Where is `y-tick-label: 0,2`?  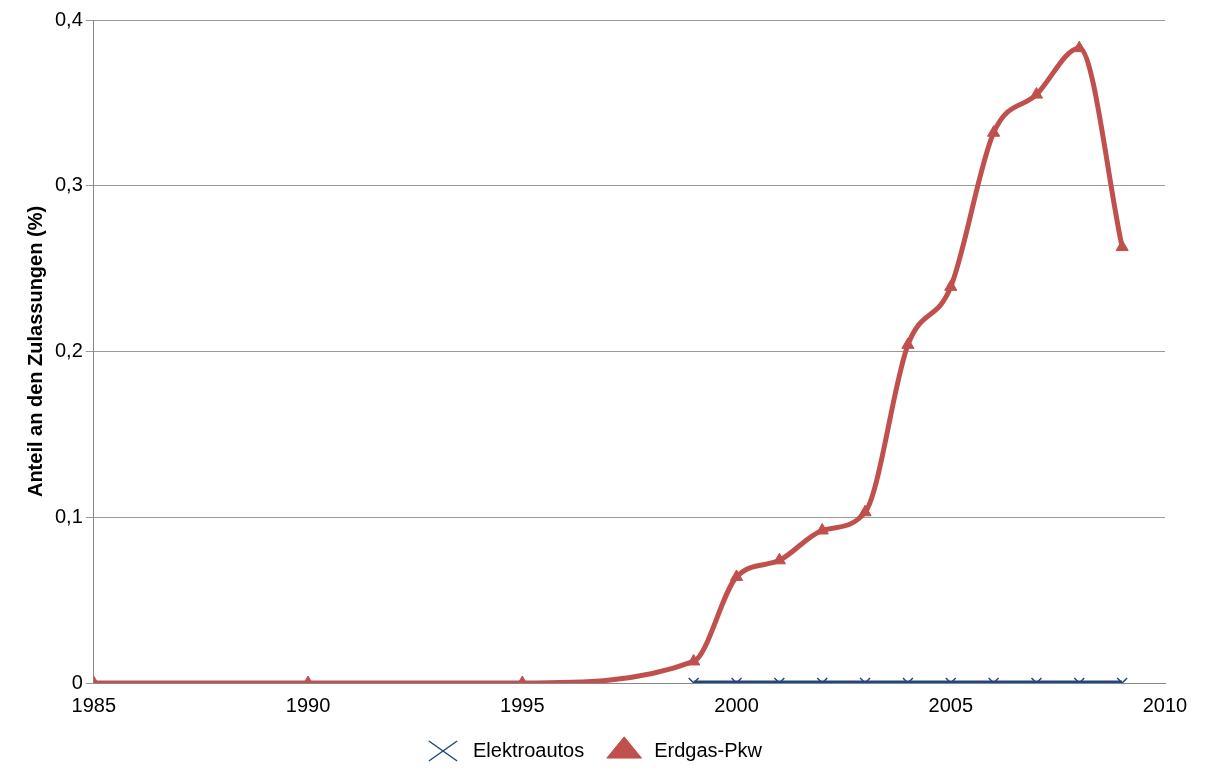 y-tick-label: 0,2 is located at coordinates (68, 350).